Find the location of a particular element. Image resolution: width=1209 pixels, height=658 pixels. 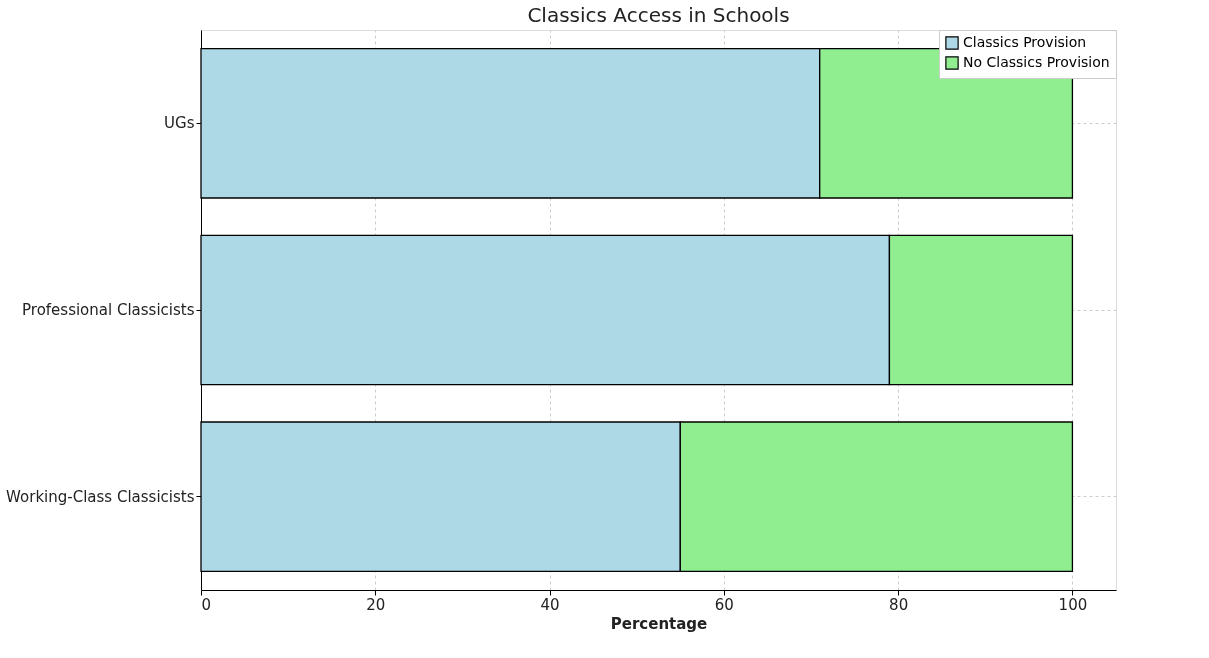

x-tick-label: 0 is located at coordinates (206, 604).